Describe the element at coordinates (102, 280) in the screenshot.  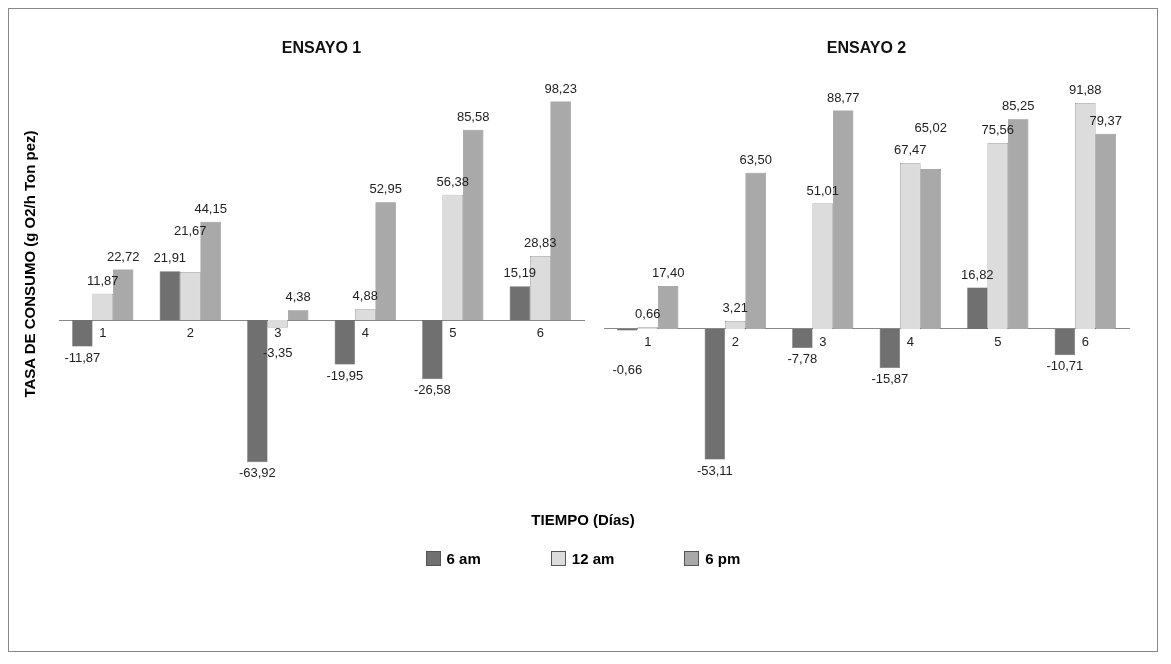
I see `data-label: 11,87` at that location.